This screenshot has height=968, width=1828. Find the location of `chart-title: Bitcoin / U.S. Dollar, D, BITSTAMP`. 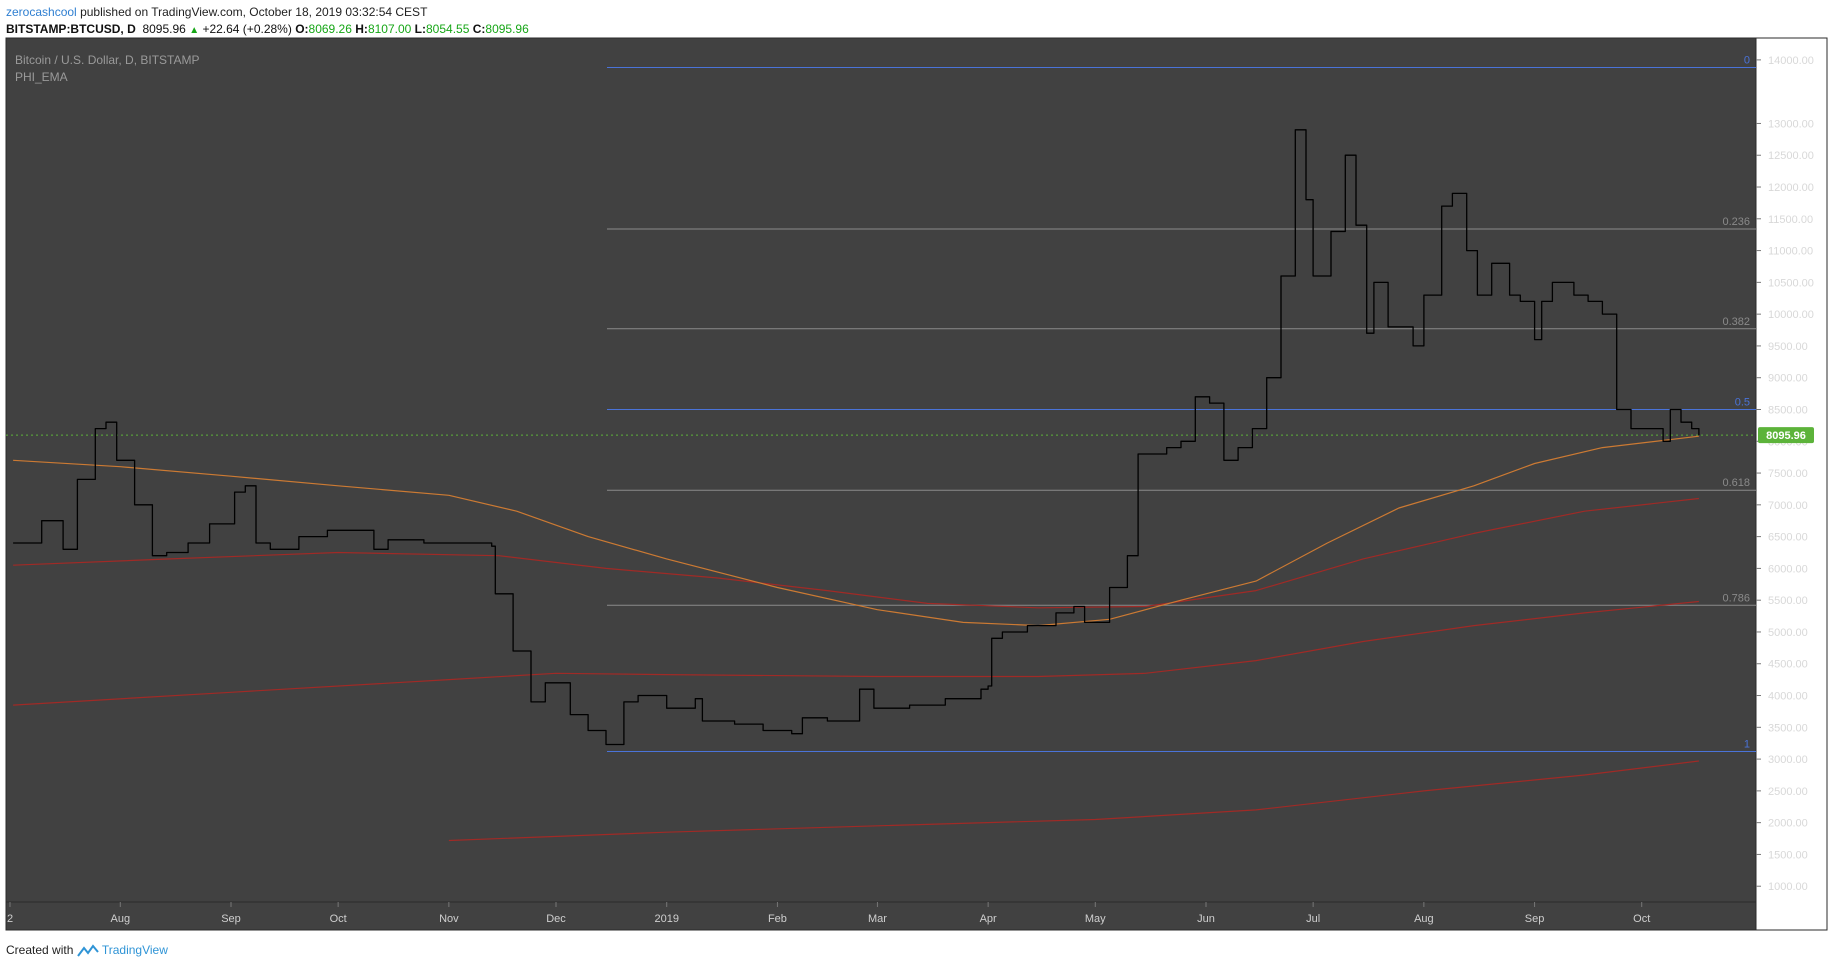

chart-title: Bitcoin / U.S. Dollar, D, BITSTAMP is located at coordinates (107, 60).